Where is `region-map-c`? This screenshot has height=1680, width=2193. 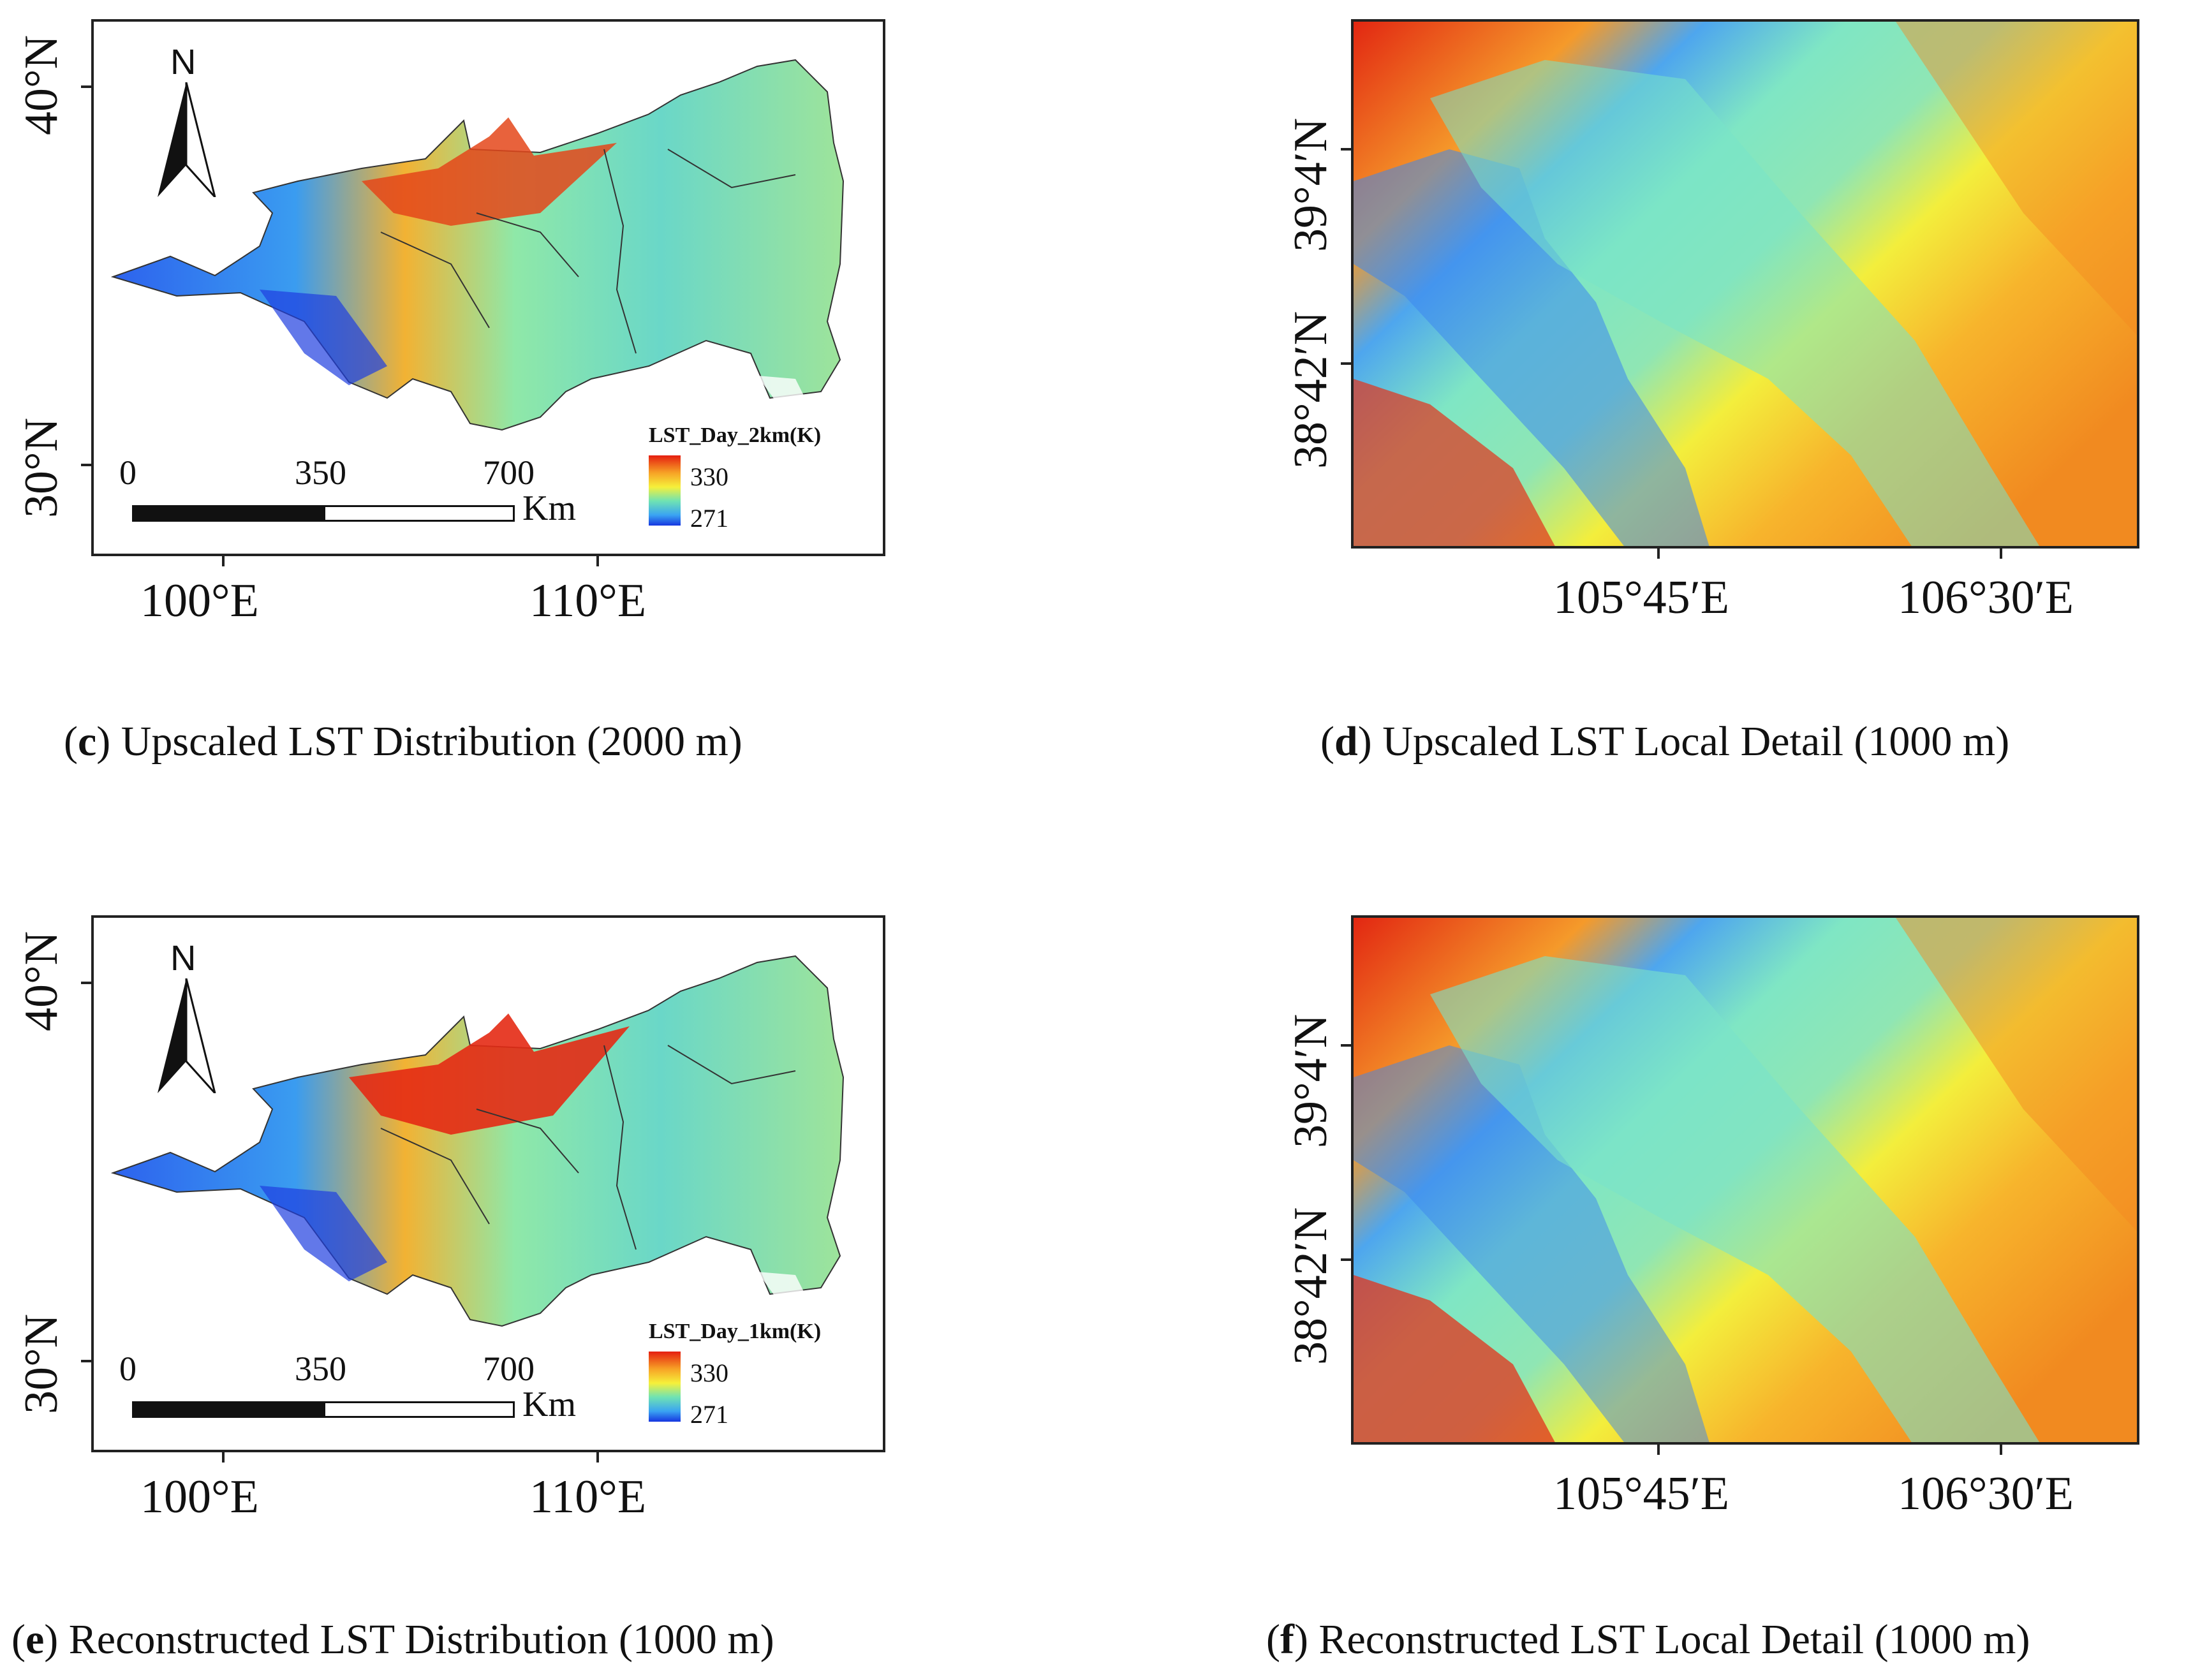 region-map-c is located at coordinates (477, 245).